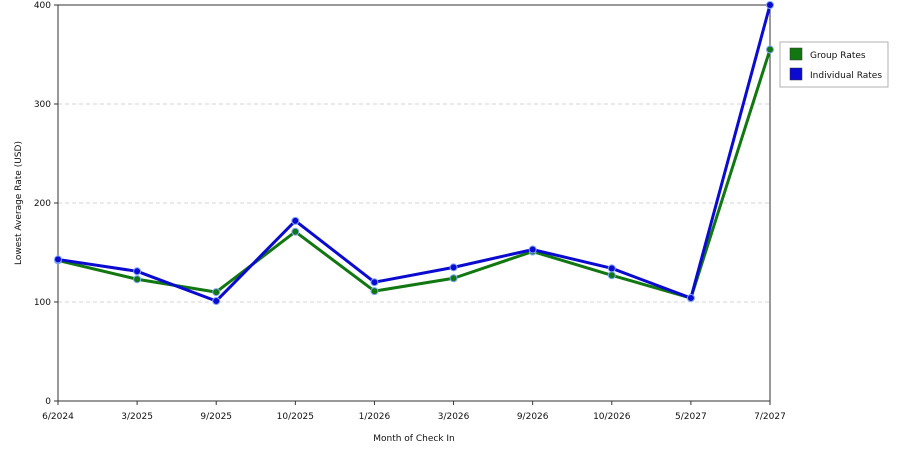 This screenshot has width=900, height=450. I want to click on y-tick-label: 100, so click(42, 303).